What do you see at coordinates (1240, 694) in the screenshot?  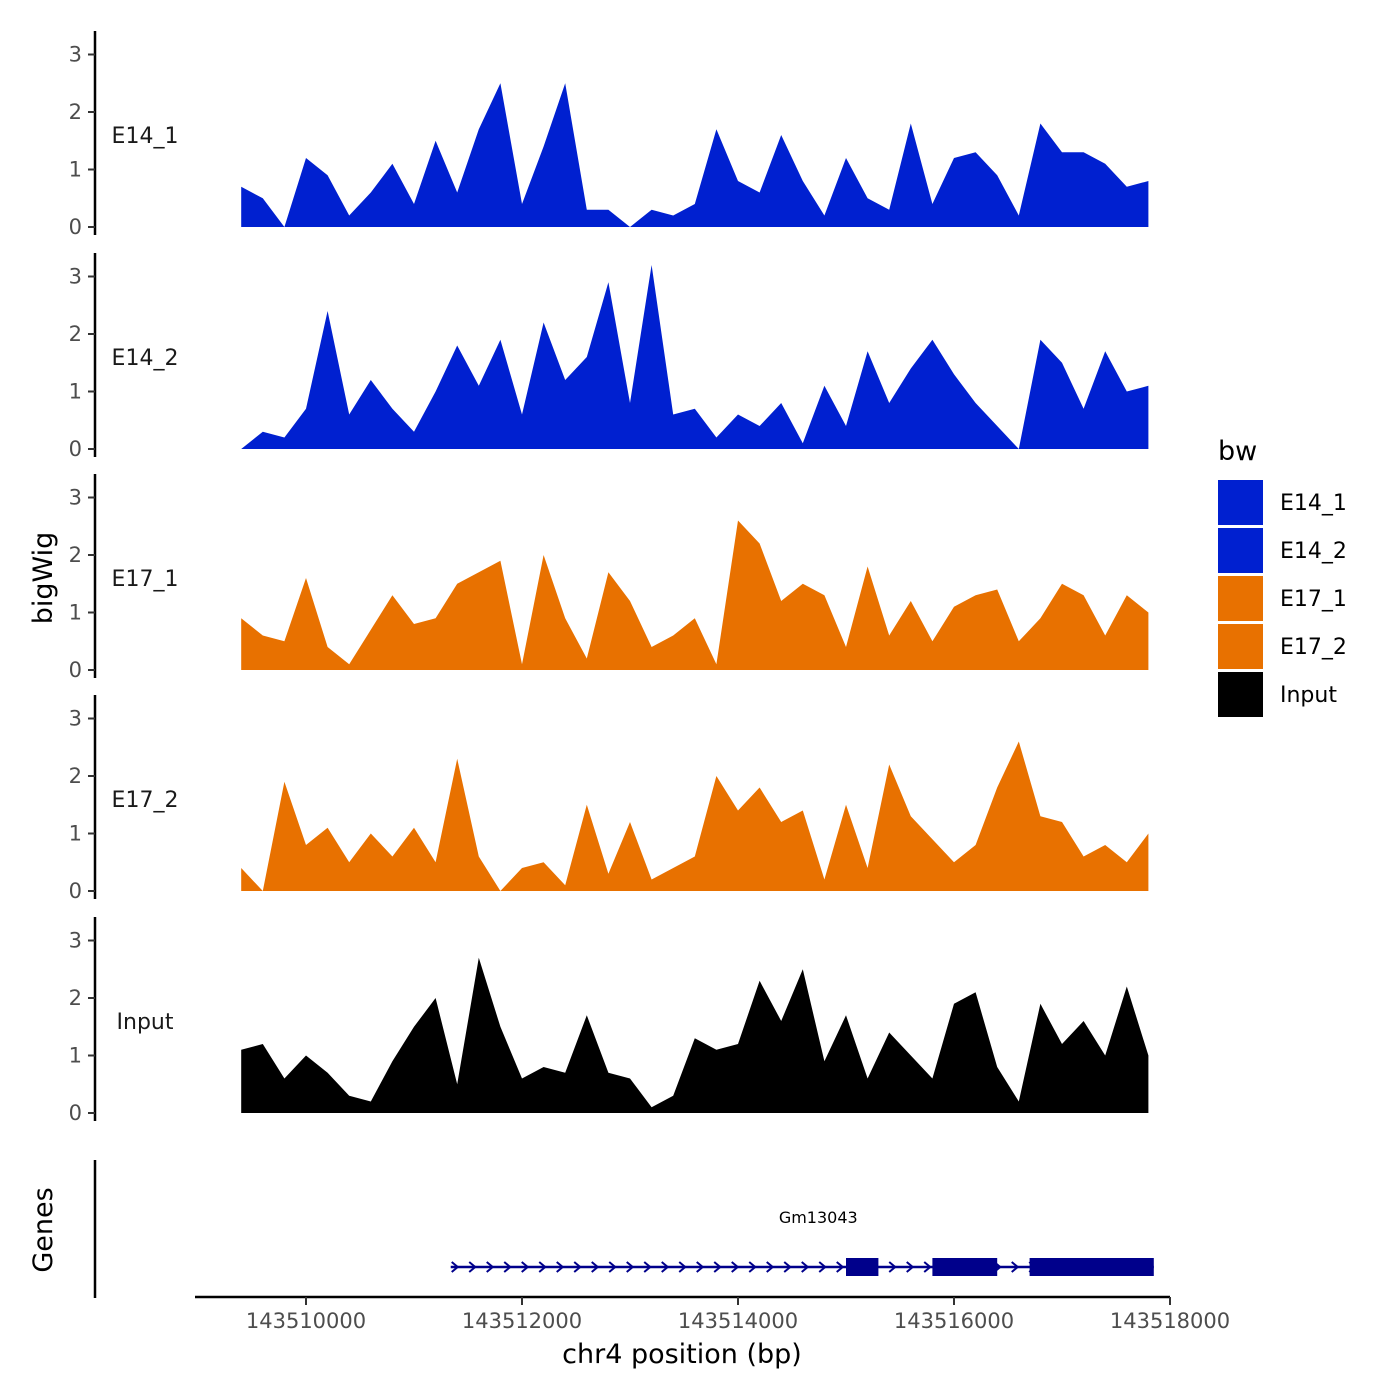 I see `legend-key-Input` at bounding box center [1240, 694].